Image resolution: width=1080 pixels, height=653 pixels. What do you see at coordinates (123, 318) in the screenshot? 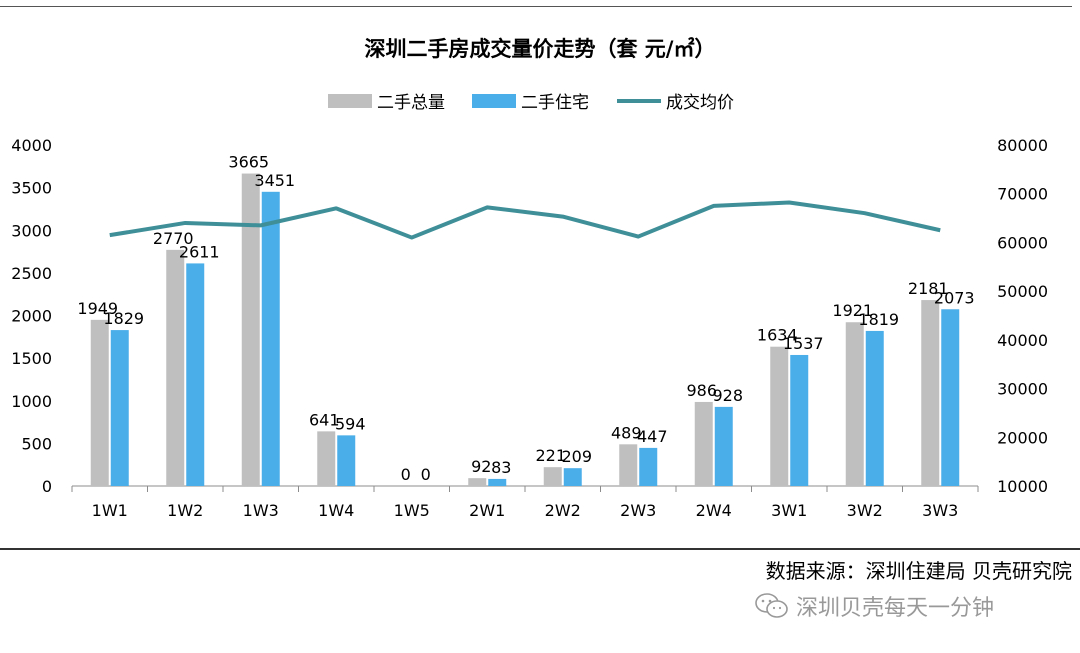
I see `data-label-residential: 1829` at bounding box center [123, 318].